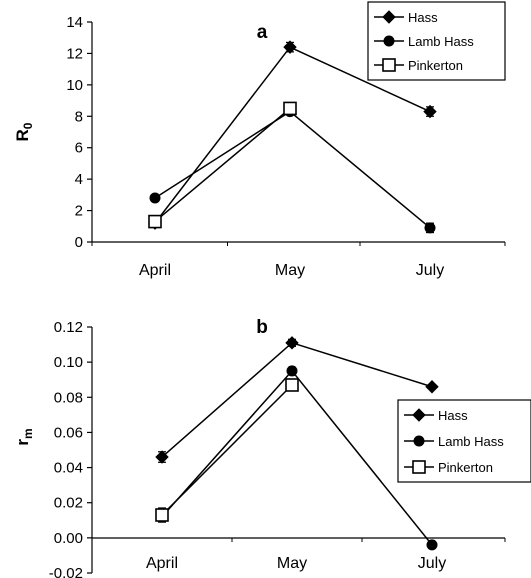  What do you see at coordinates (262, 32) in the screenshot?
I see `panel-letter: a` at bounding box center [262, 32].